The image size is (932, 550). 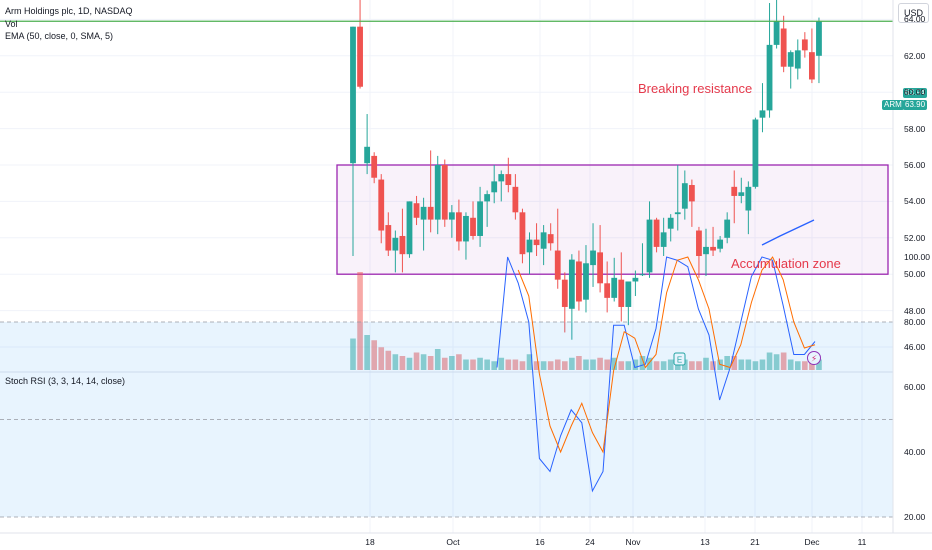 I want to click on flash-circle, so click(x=814, y=358).